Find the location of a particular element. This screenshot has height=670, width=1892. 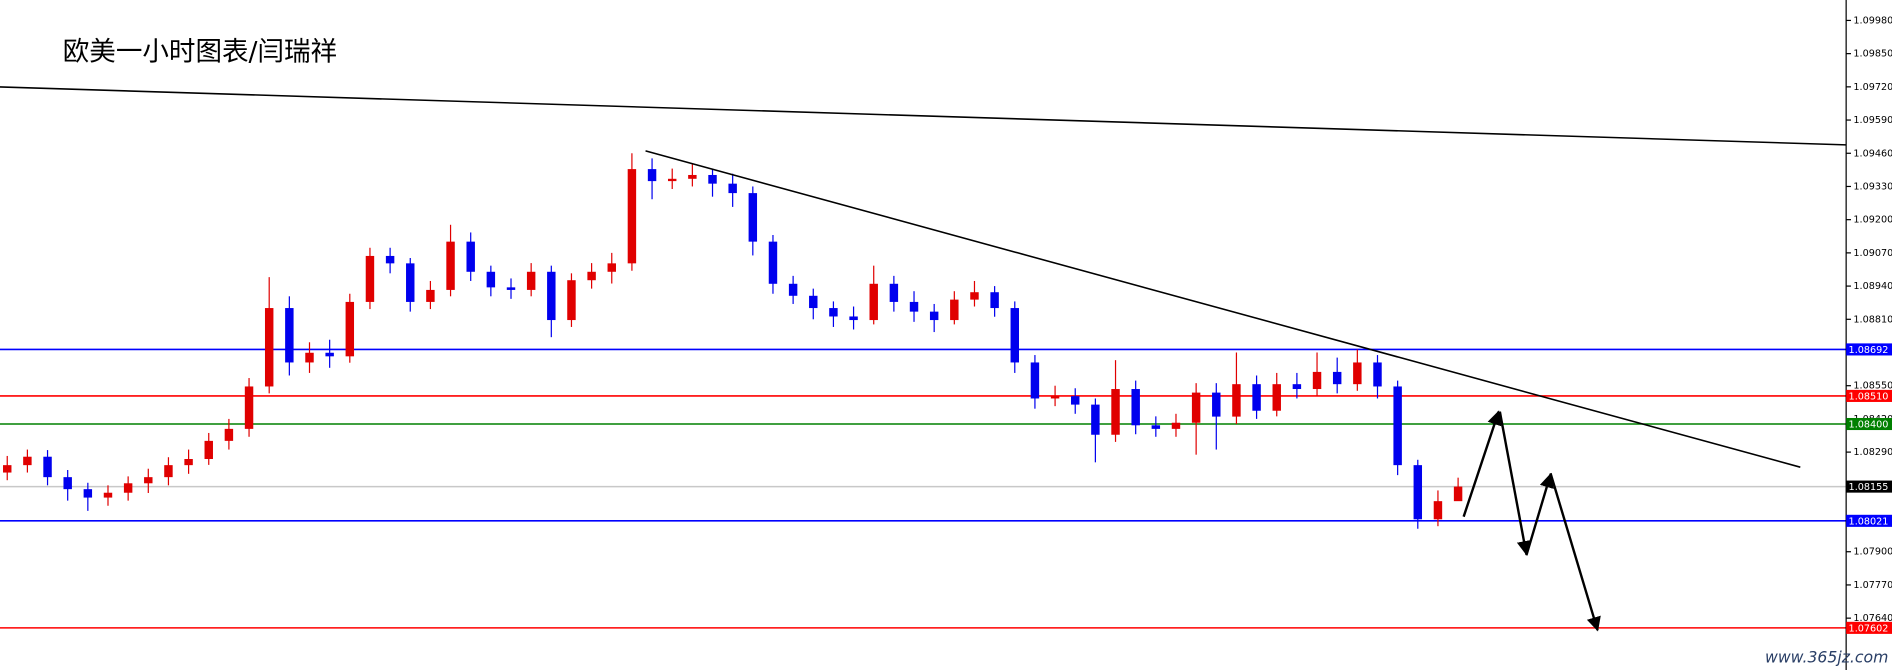

projection-arrows is located at coordinates (1531, 521).